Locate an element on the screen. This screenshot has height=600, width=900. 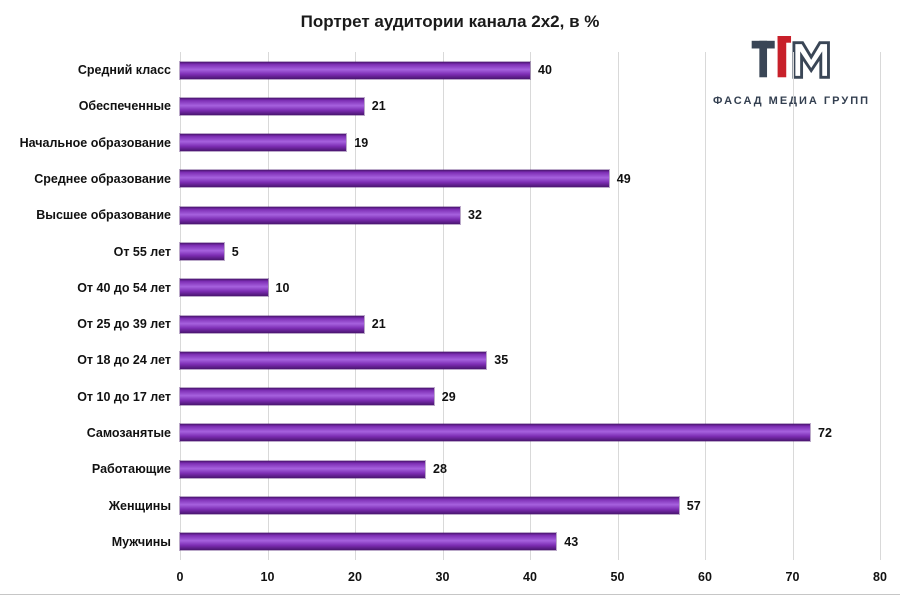
bar-row: 29 is located at coordinates (530, 397).